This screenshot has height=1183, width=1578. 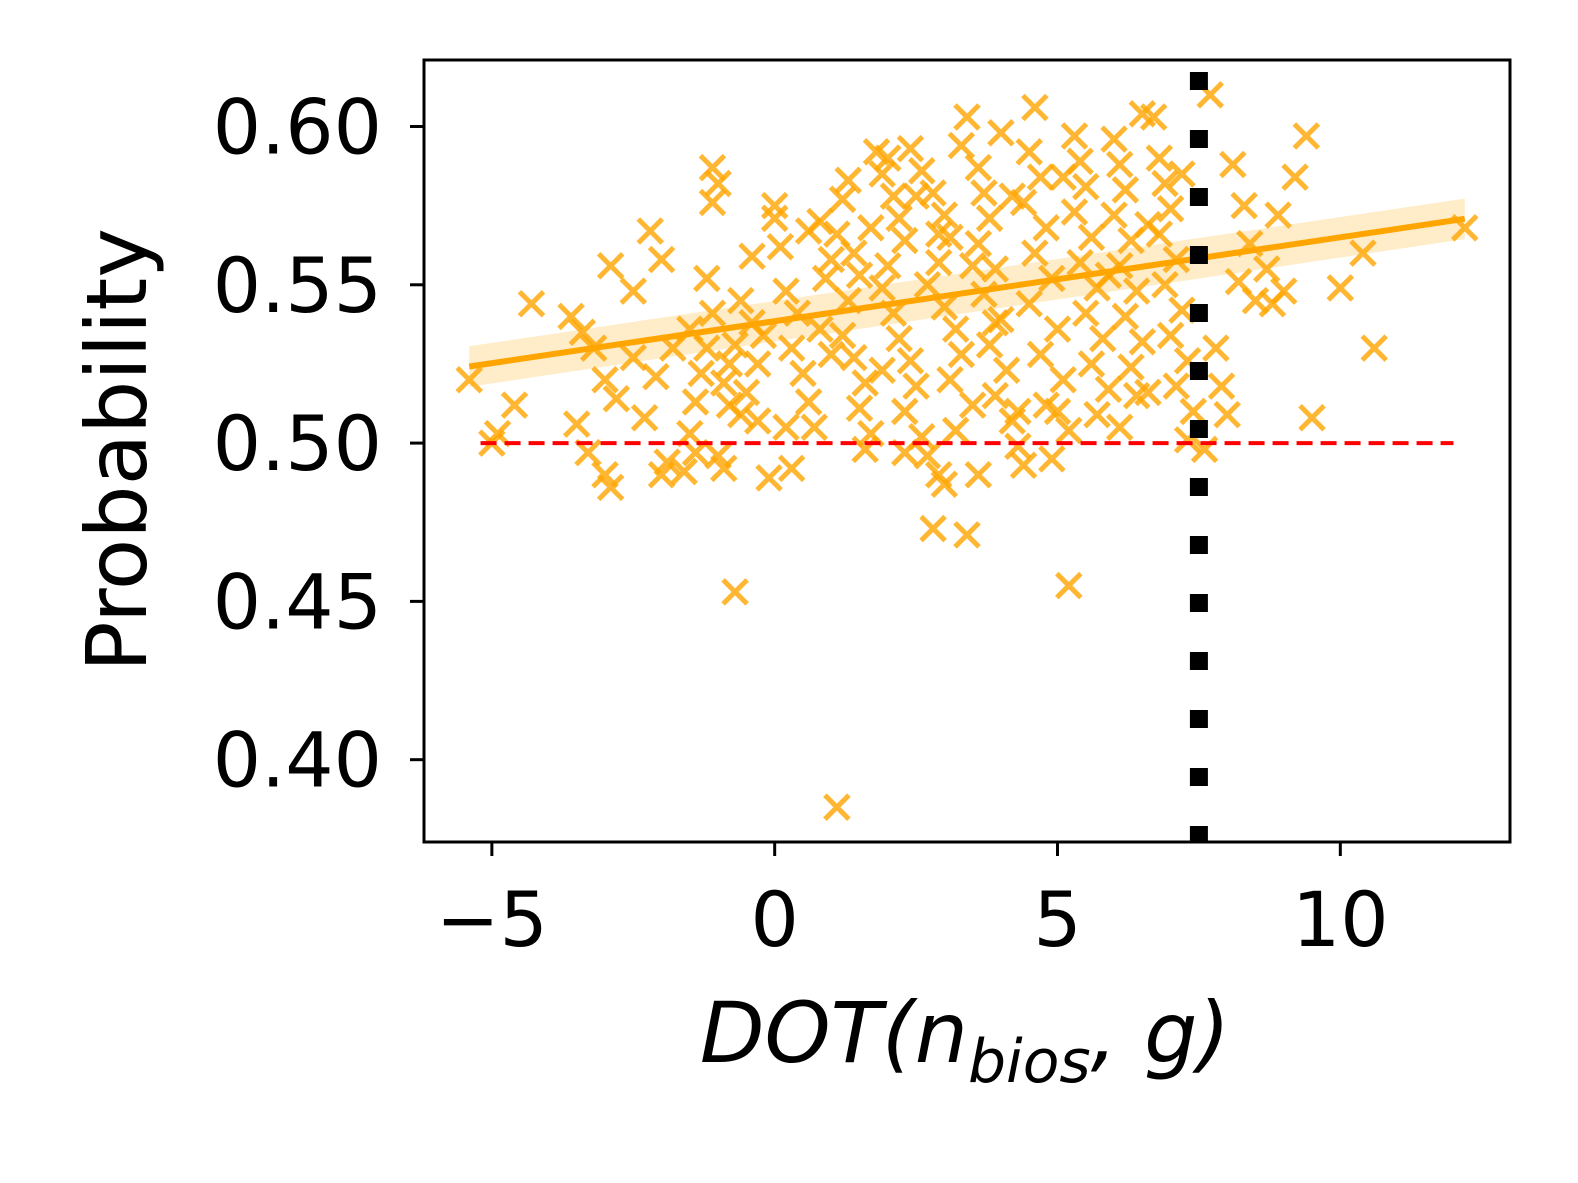 What do you see at coordinates (117, 450) in the screenshot?
I see `y-axis-label: Probability` at bounding box center [117, 450].